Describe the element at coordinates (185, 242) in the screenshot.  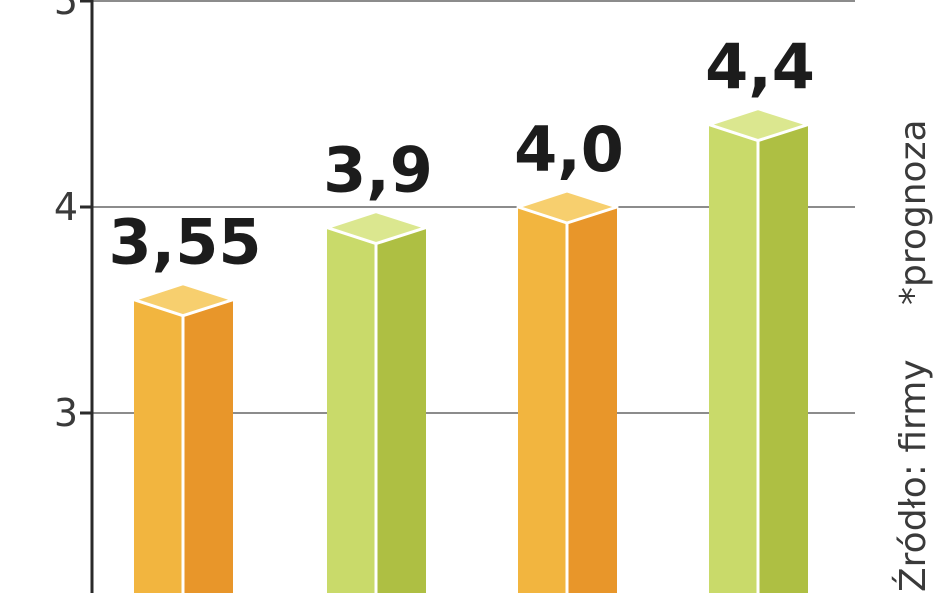
I see `bar-value-label: 3,55` at that location.